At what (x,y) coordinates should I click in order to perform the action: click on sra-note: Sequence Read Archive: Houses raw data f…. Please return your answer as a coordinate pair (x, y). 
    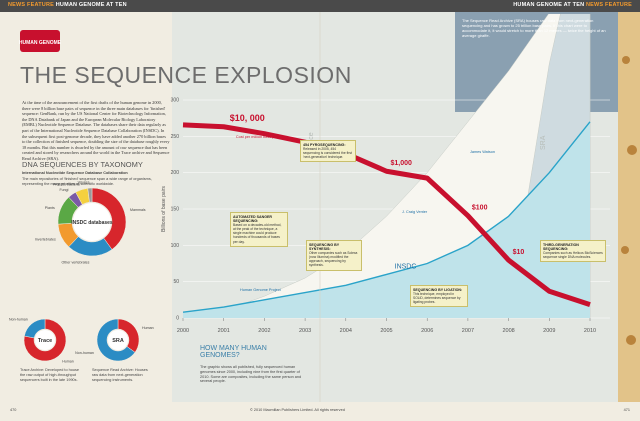
    Looking at the image, I should click on (120, 375).